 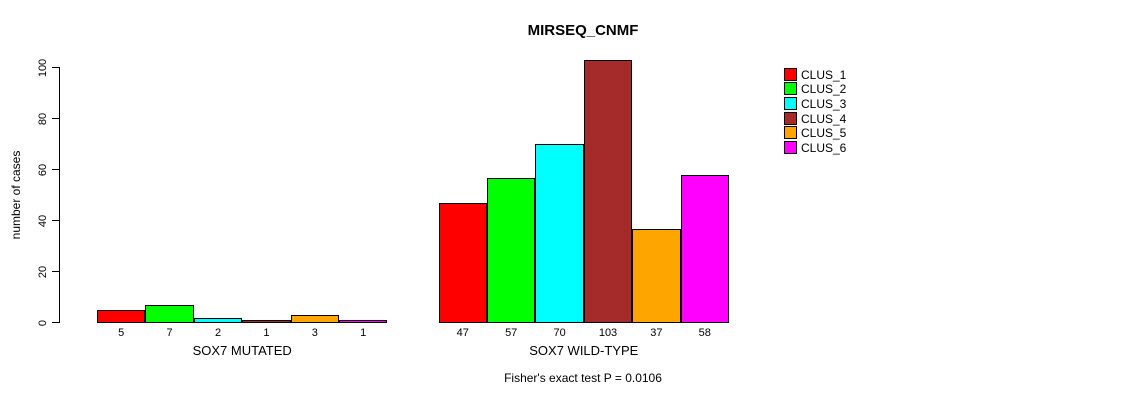 I want to click on legend-label: CLUS_2, so click(x=824, y=88).